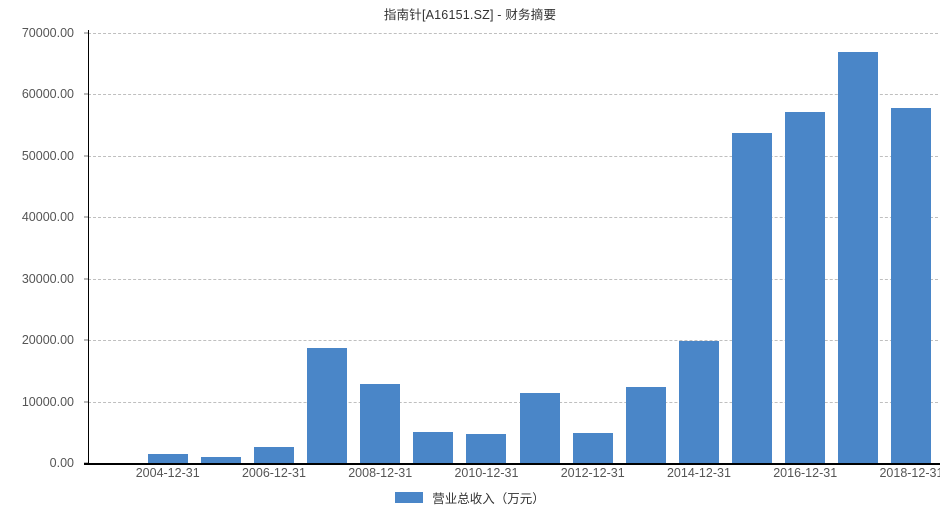 The width and height of the screenshot is (940, 508). I want to click on legend-label: 营业总收入（万元）, so click(488, 499).